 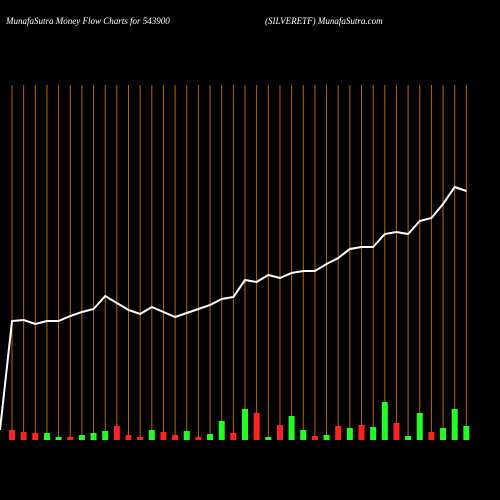 What do you see at coordinates (87, 21) in the screenshot?
I see `chart-title: MunafaSutra Money Flow Charts for 543900` at bounding box center [87, 21].